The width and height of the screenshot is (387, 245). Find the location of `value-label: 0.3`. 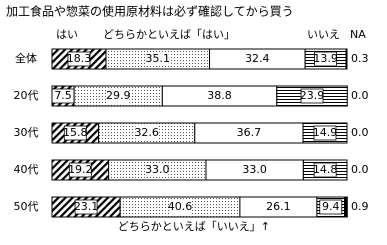

value-label: 0.3 is located at coordinates (360, 58).